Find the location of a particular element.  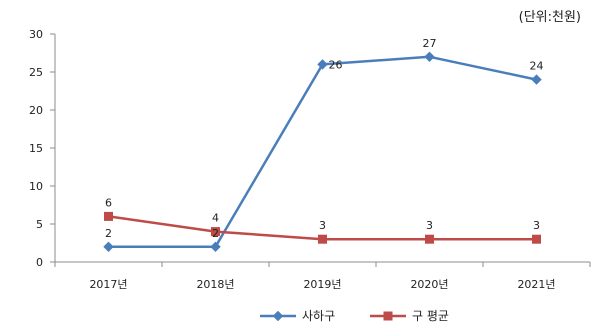

legend-label: 구 평균 is located at coordinates (430, 316).